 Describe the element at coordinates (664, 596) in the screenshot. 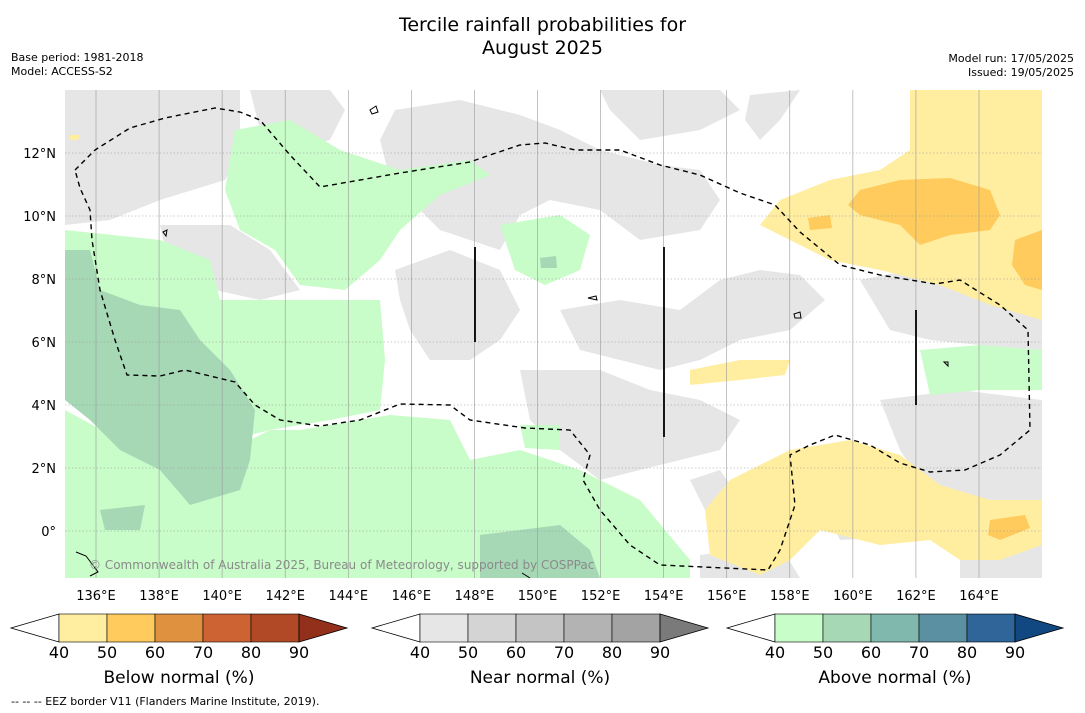

I see `lon-tick-label: 154°E` at that location.